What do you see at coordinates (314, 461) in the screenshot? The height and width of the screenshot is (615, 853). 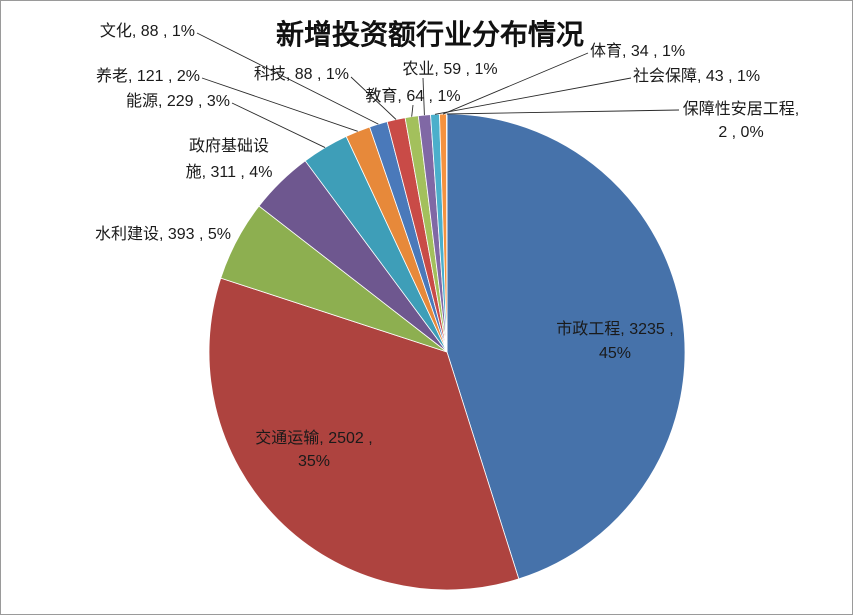 I see `data-label-line: 35%` at bounding box center [314, 461].